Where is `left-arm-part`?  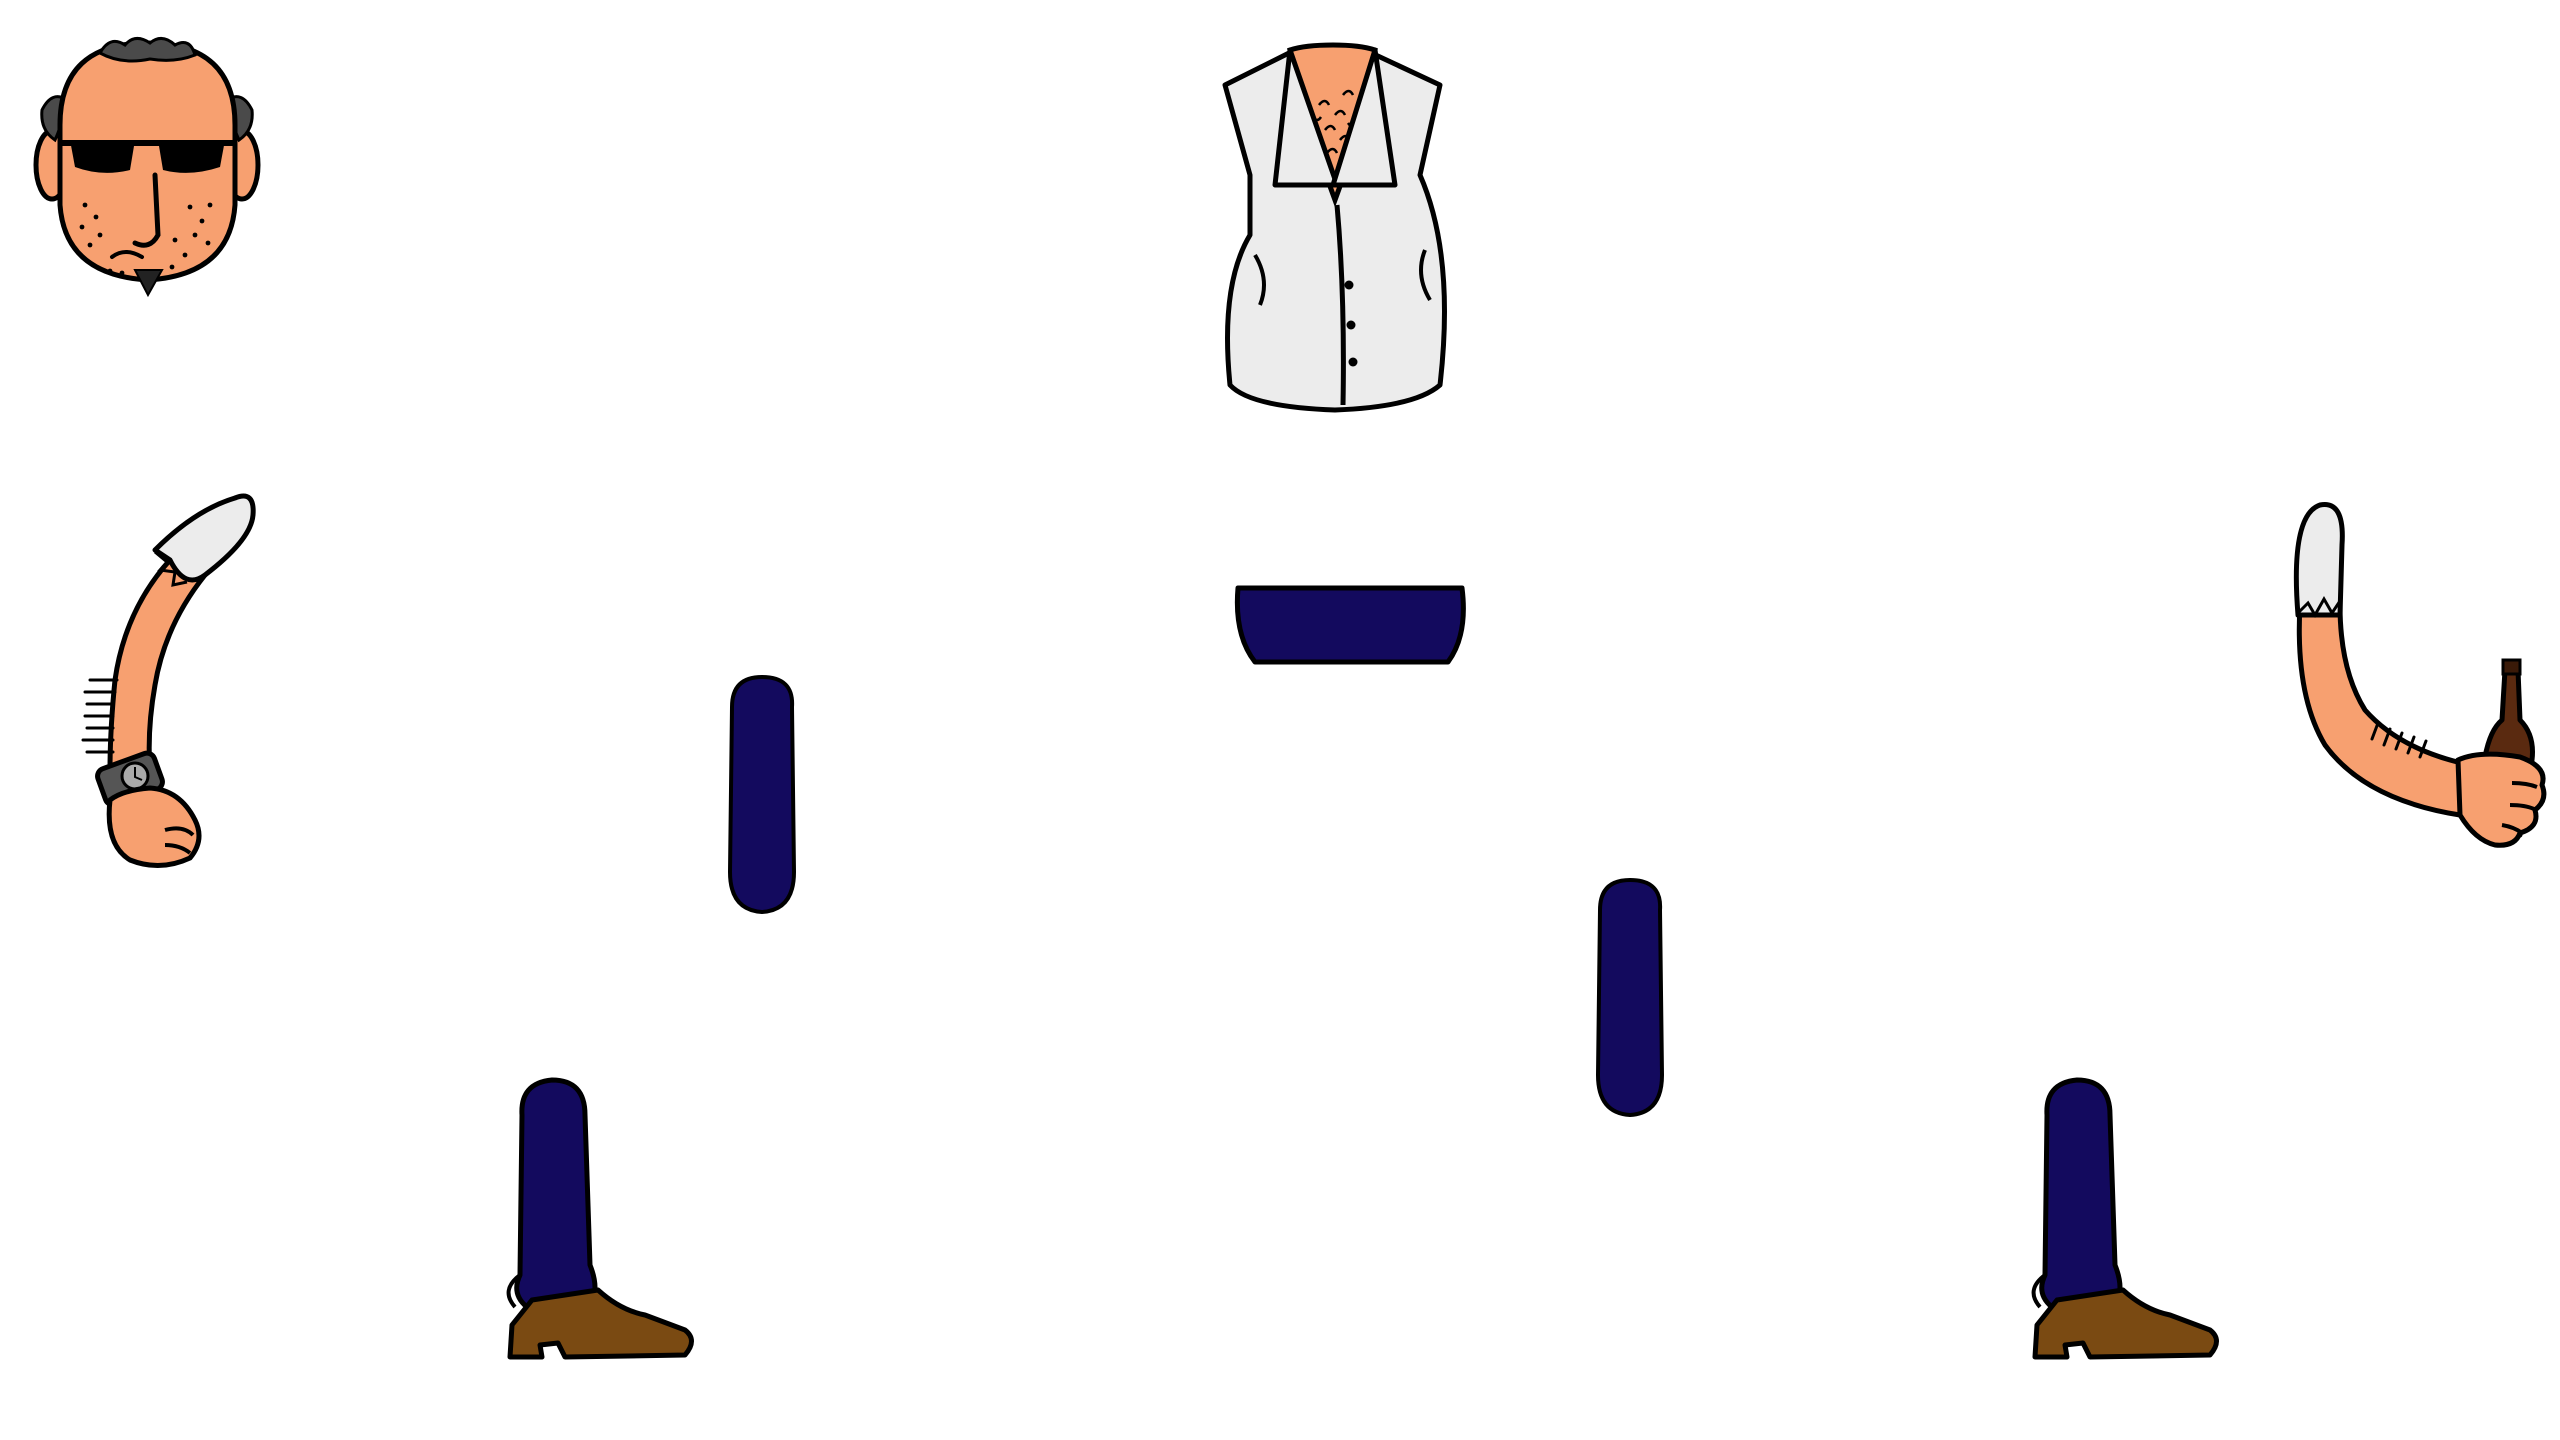
left-arm-part is located at coordinates (160, 685).